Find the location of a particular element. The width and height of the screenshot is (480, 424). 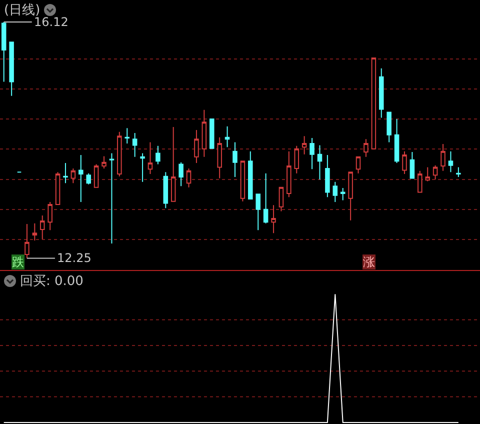

annotation: 涨 is located at coordinates (369, 262).